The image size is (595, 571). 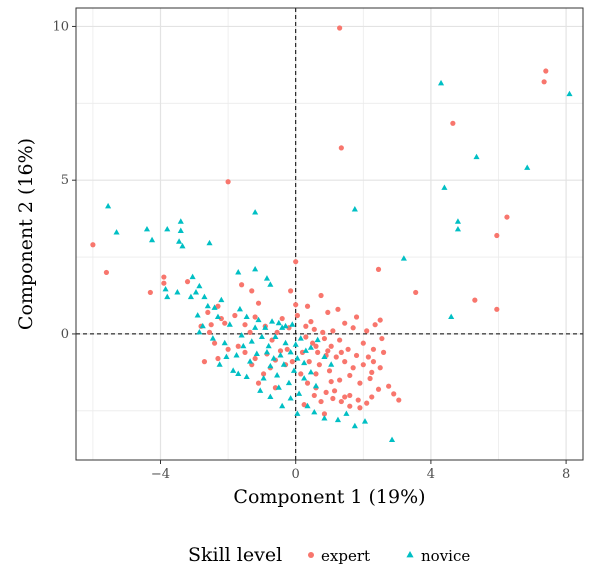 I want to click on legend-key-expert, so click(x=311, y=555).